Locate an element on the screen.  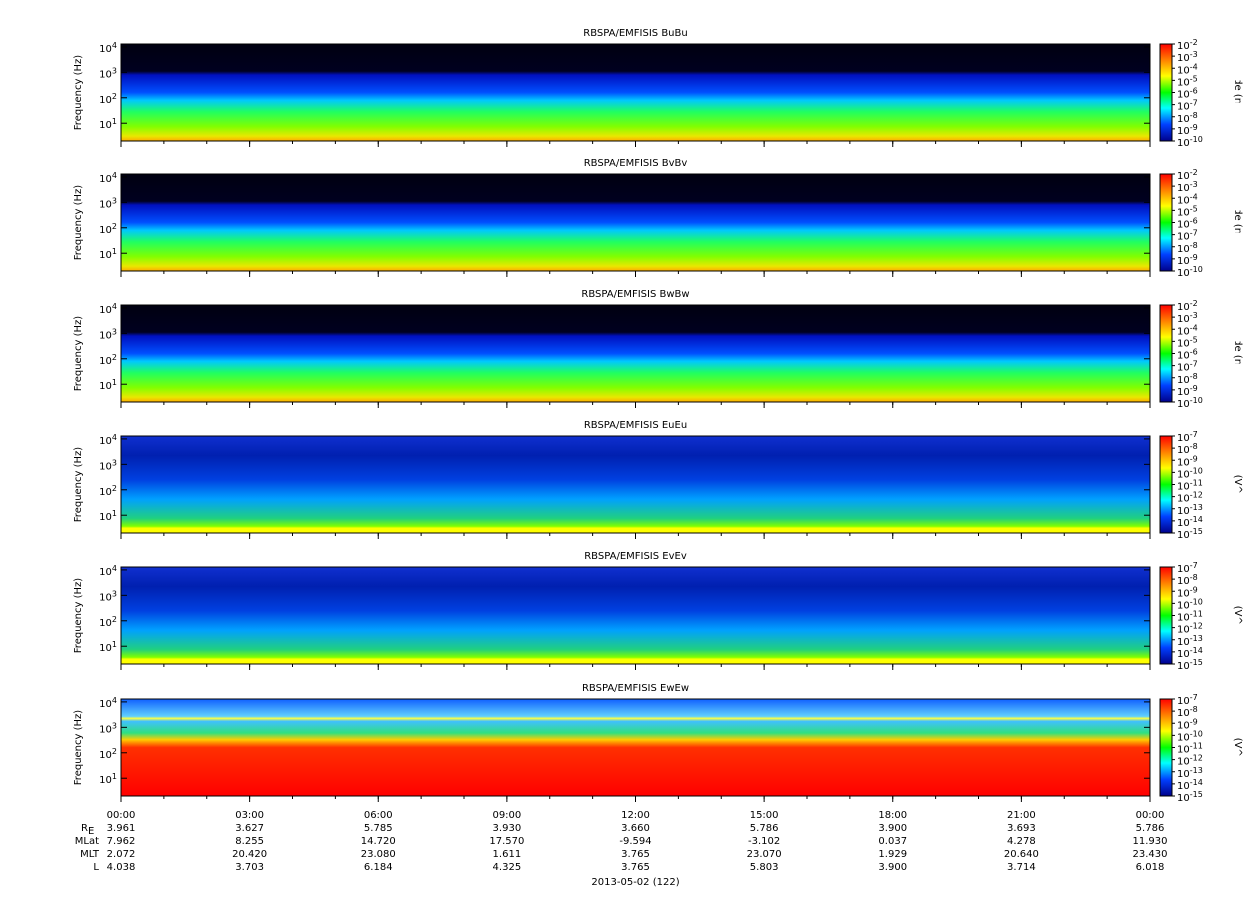
row-value: 6.018 is located at coordinates (1150, 867).